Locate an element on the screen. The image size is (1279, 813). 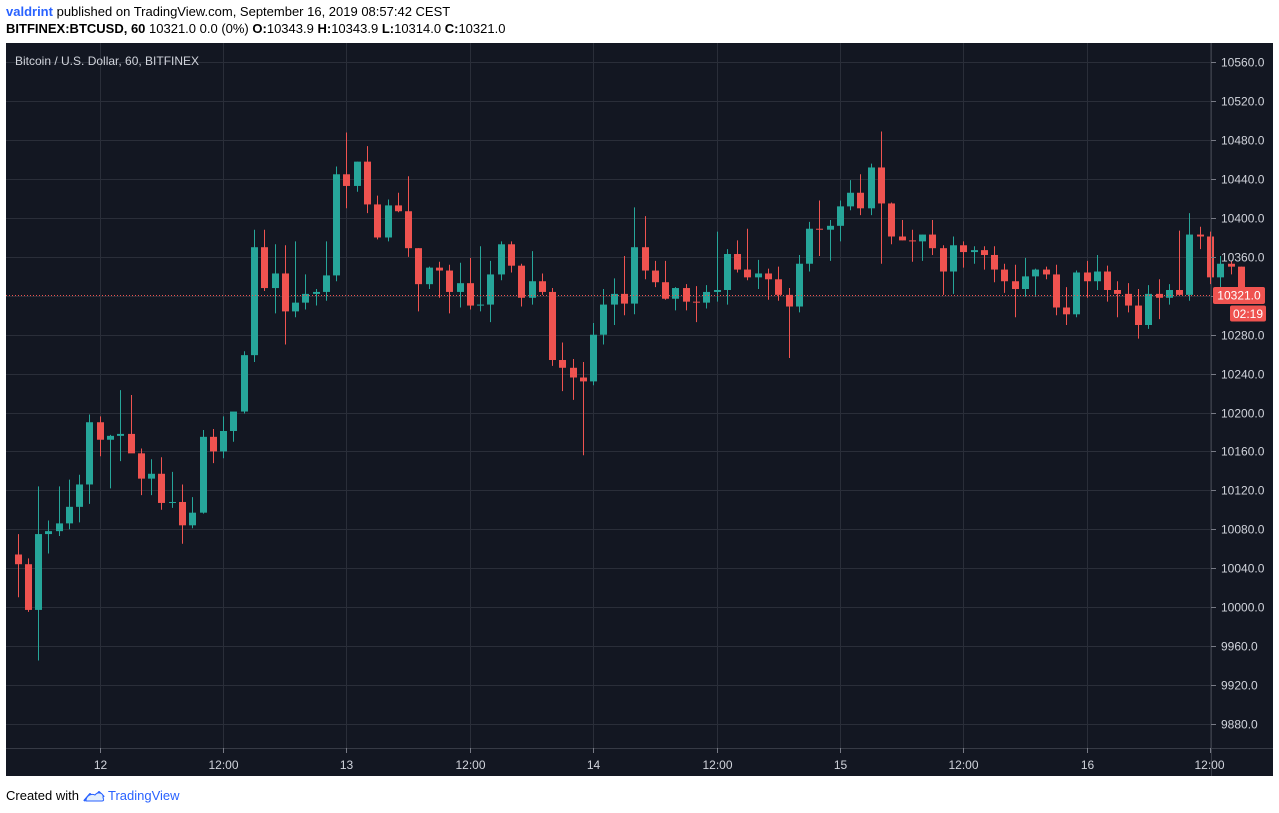
price-tick-label: 10240.0 is located at coordinates (1243, 375).